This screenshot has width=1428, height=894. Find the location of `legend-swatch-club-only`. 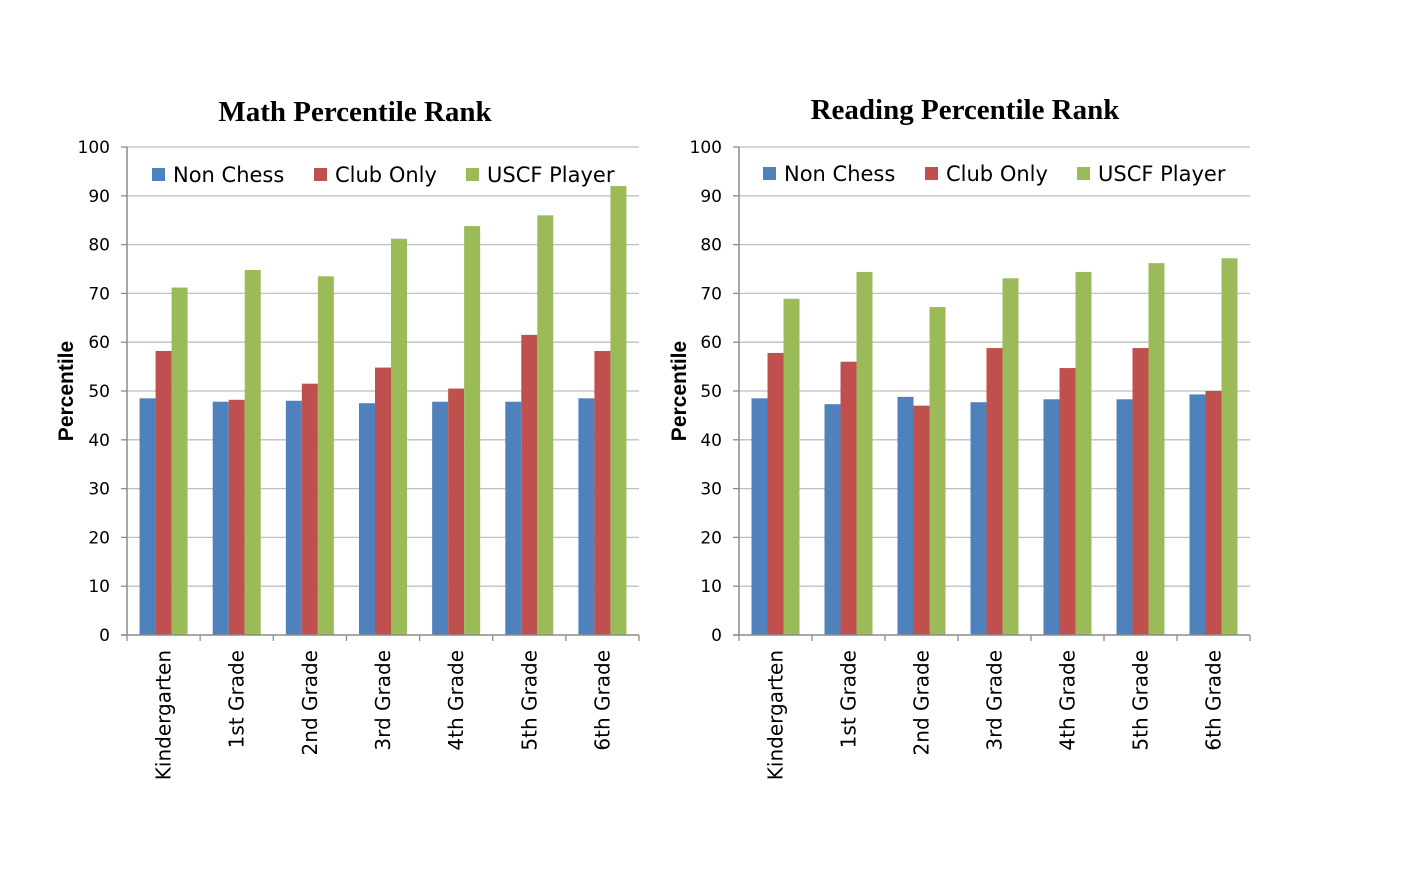

legend-swatch-club-only is located at coordinates (320, 174).